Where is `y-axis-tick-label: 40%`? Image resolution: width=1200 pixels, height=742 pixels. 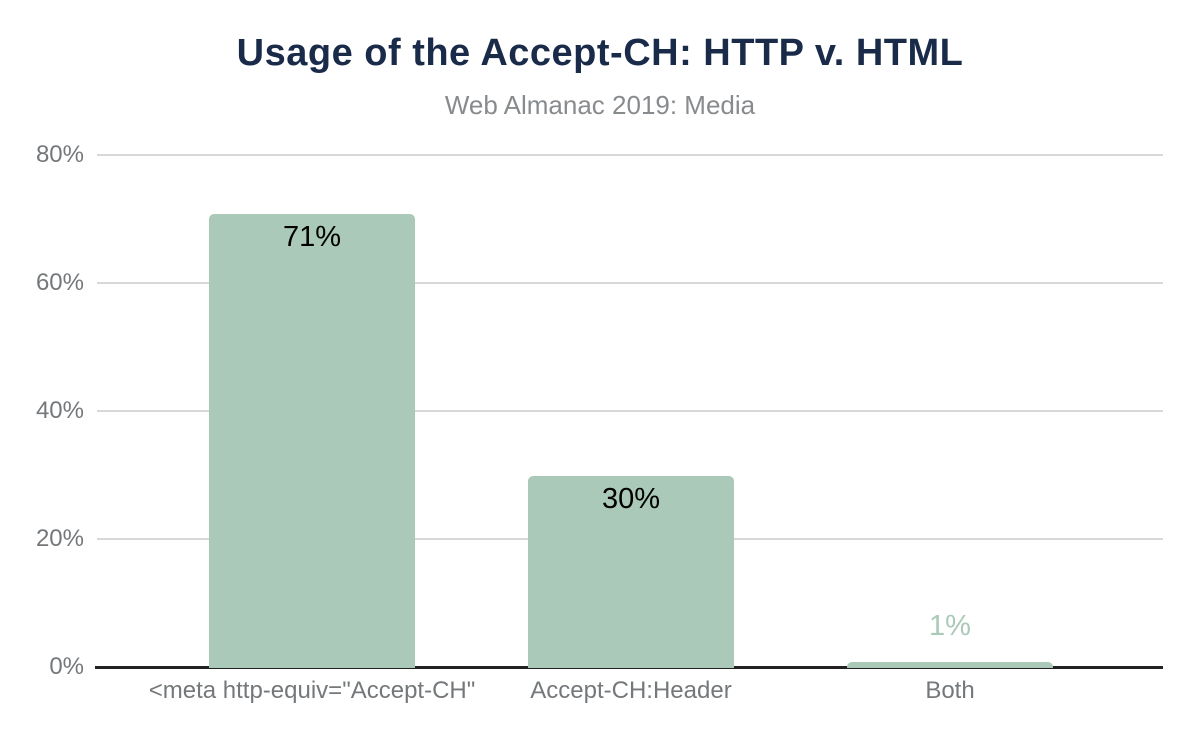 y-axis-tick-label: 40% is located at coordinates (59, 410).